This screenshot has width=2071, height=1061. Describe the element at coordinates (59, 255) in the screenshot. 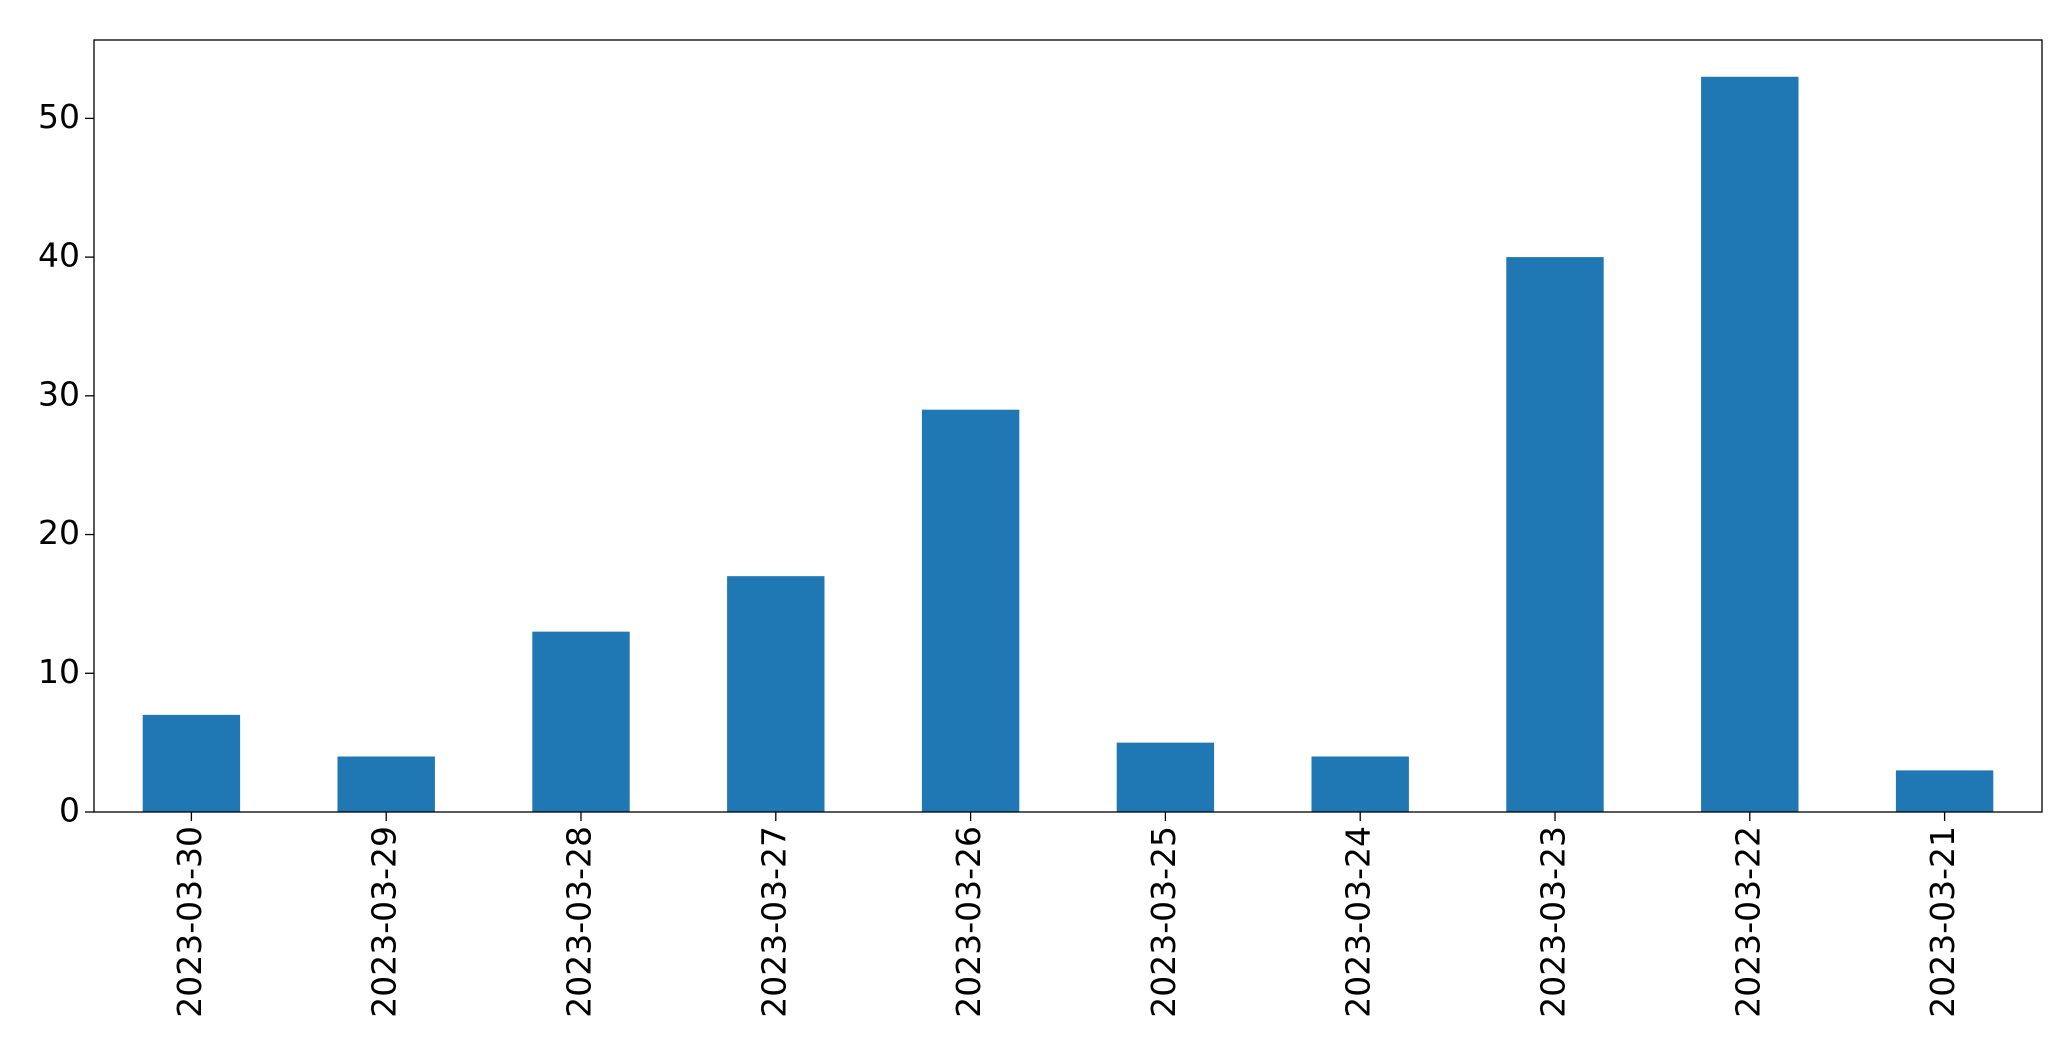

I see `y-tick-label: 40` at that location.